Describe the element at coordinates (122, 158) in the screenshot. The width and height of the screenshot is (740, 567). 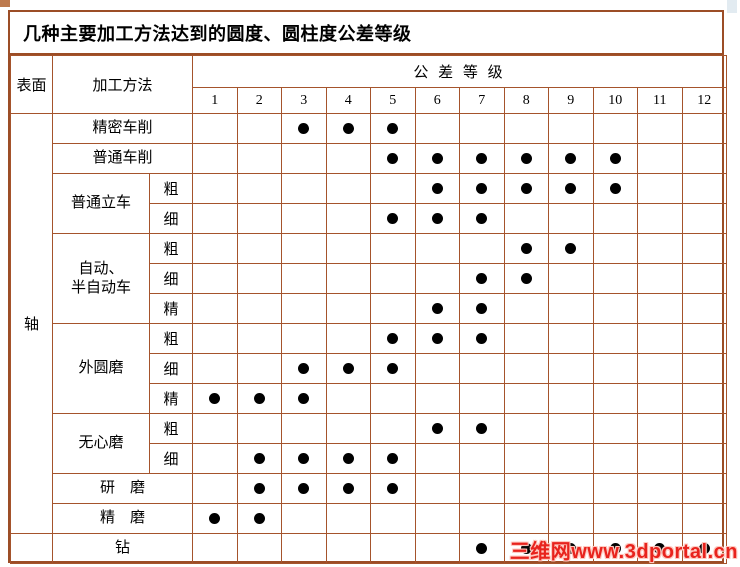
I see `method-cell: 普通车削` at that location.